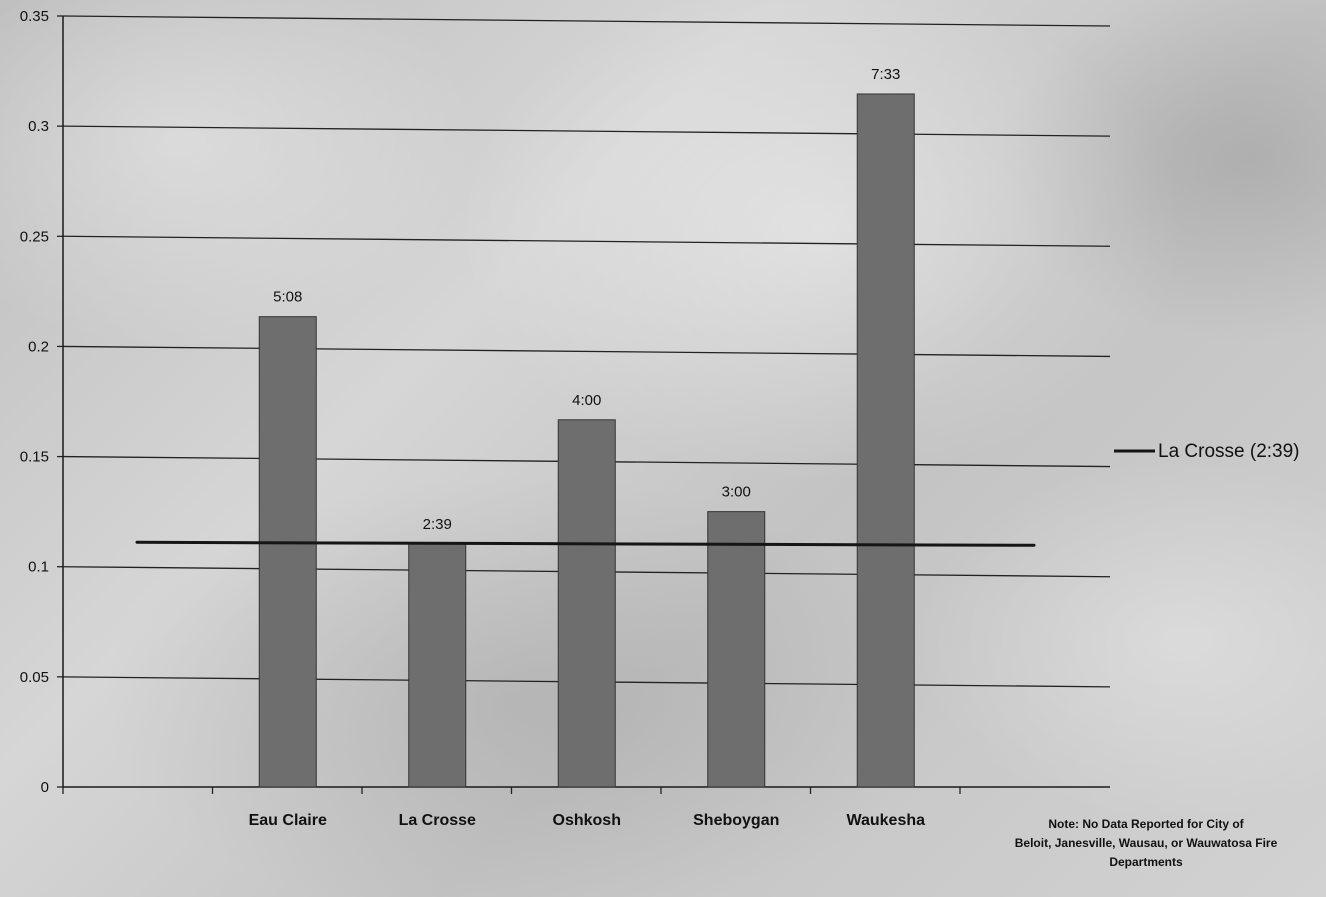 The width and height of the screenshot is (1326, 897). I want to click on category-label: Eau Claire, so click(288, 820).